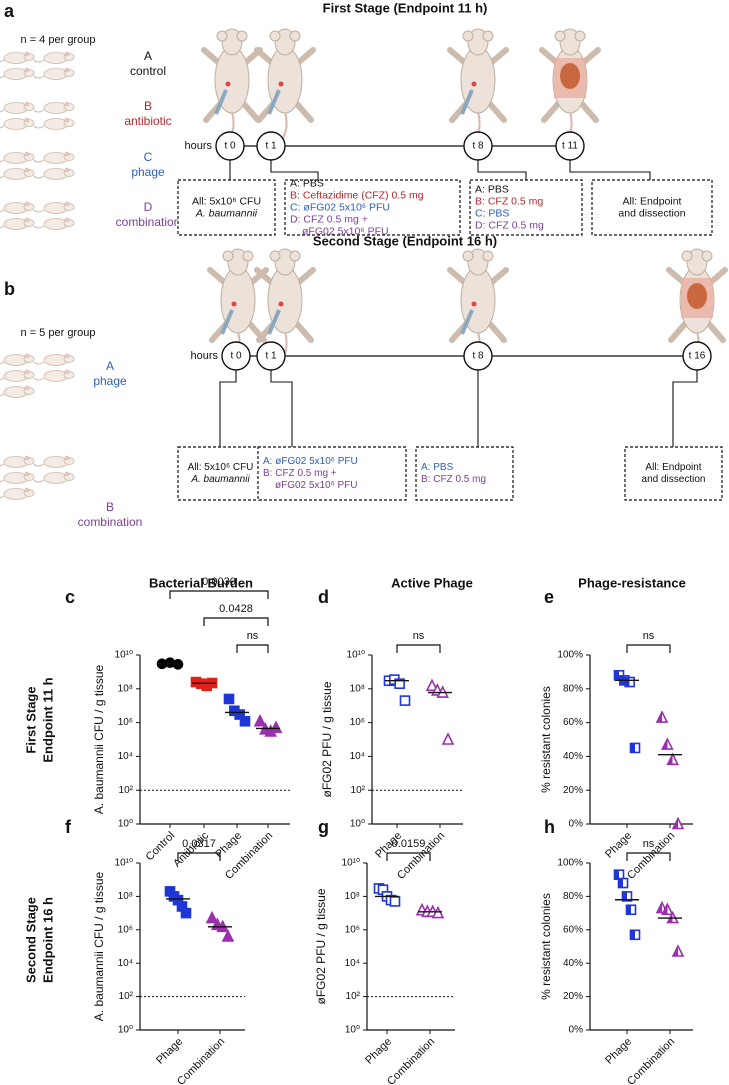  I want to click on y-tick-label: 40%, so click(573, 963).